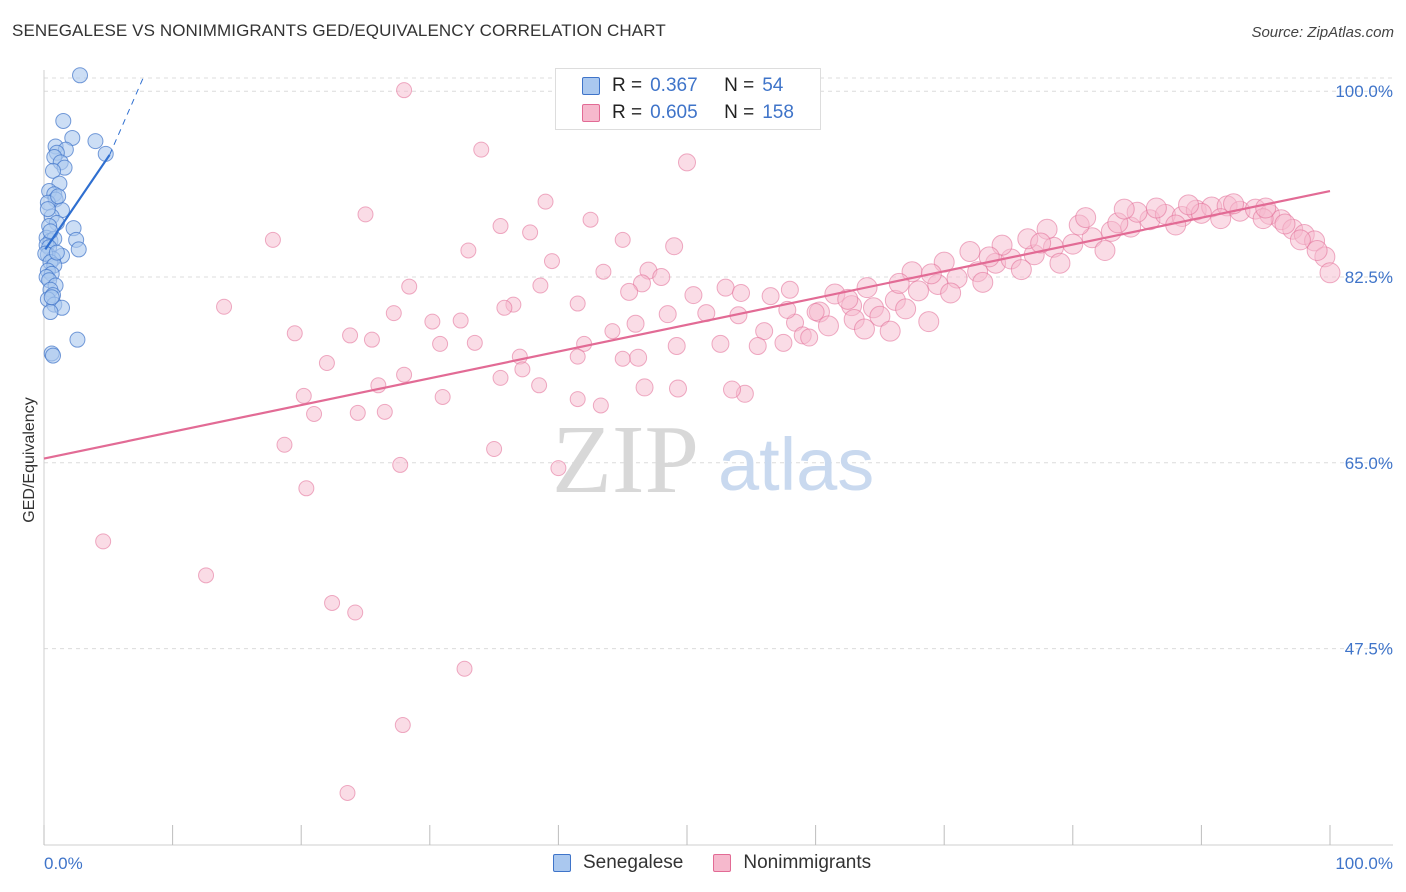 The image size is (1406, 892). Describe the element at coordinates (77, 202) in the screenshot. I see `senegalese-trend-line` at that location.